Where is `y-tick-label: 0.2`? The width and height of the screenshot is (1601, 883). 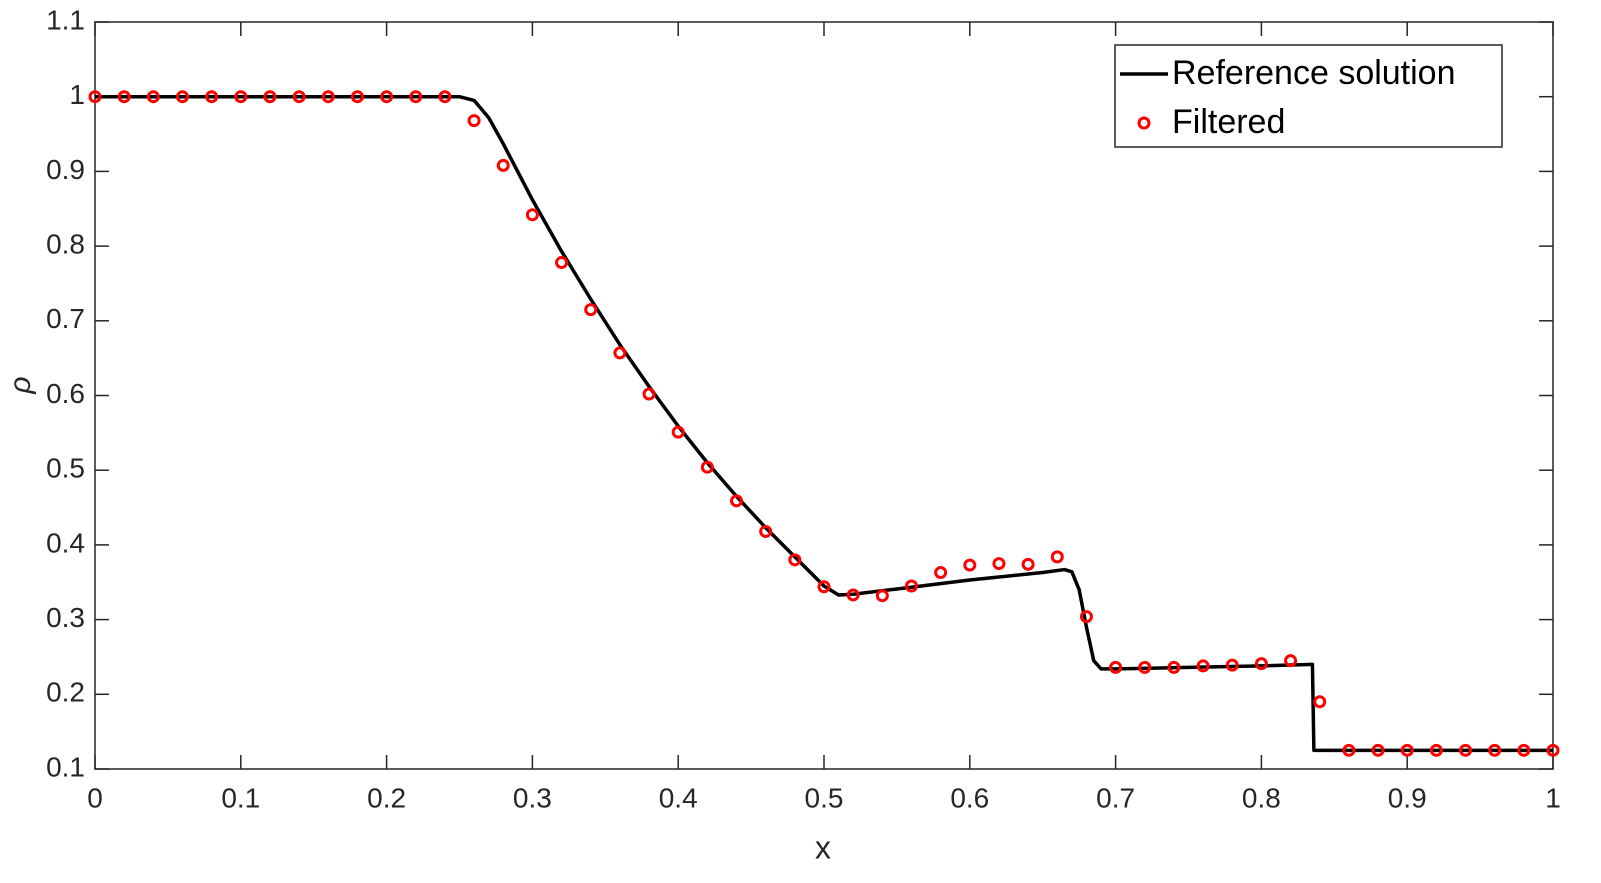 y-tick-label: 0.2 is located at coordinates (65, 692).